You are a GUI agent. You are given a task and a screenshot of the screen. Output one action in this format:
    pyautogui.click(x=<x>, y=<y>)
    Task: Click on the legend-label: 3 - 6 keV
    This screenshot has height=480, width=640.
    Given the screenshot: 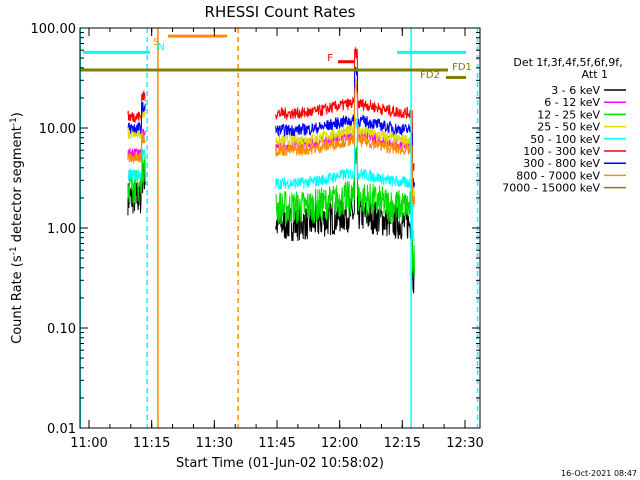 What is the action you would take?
    pyautogui.click(x=575, y=90)
    